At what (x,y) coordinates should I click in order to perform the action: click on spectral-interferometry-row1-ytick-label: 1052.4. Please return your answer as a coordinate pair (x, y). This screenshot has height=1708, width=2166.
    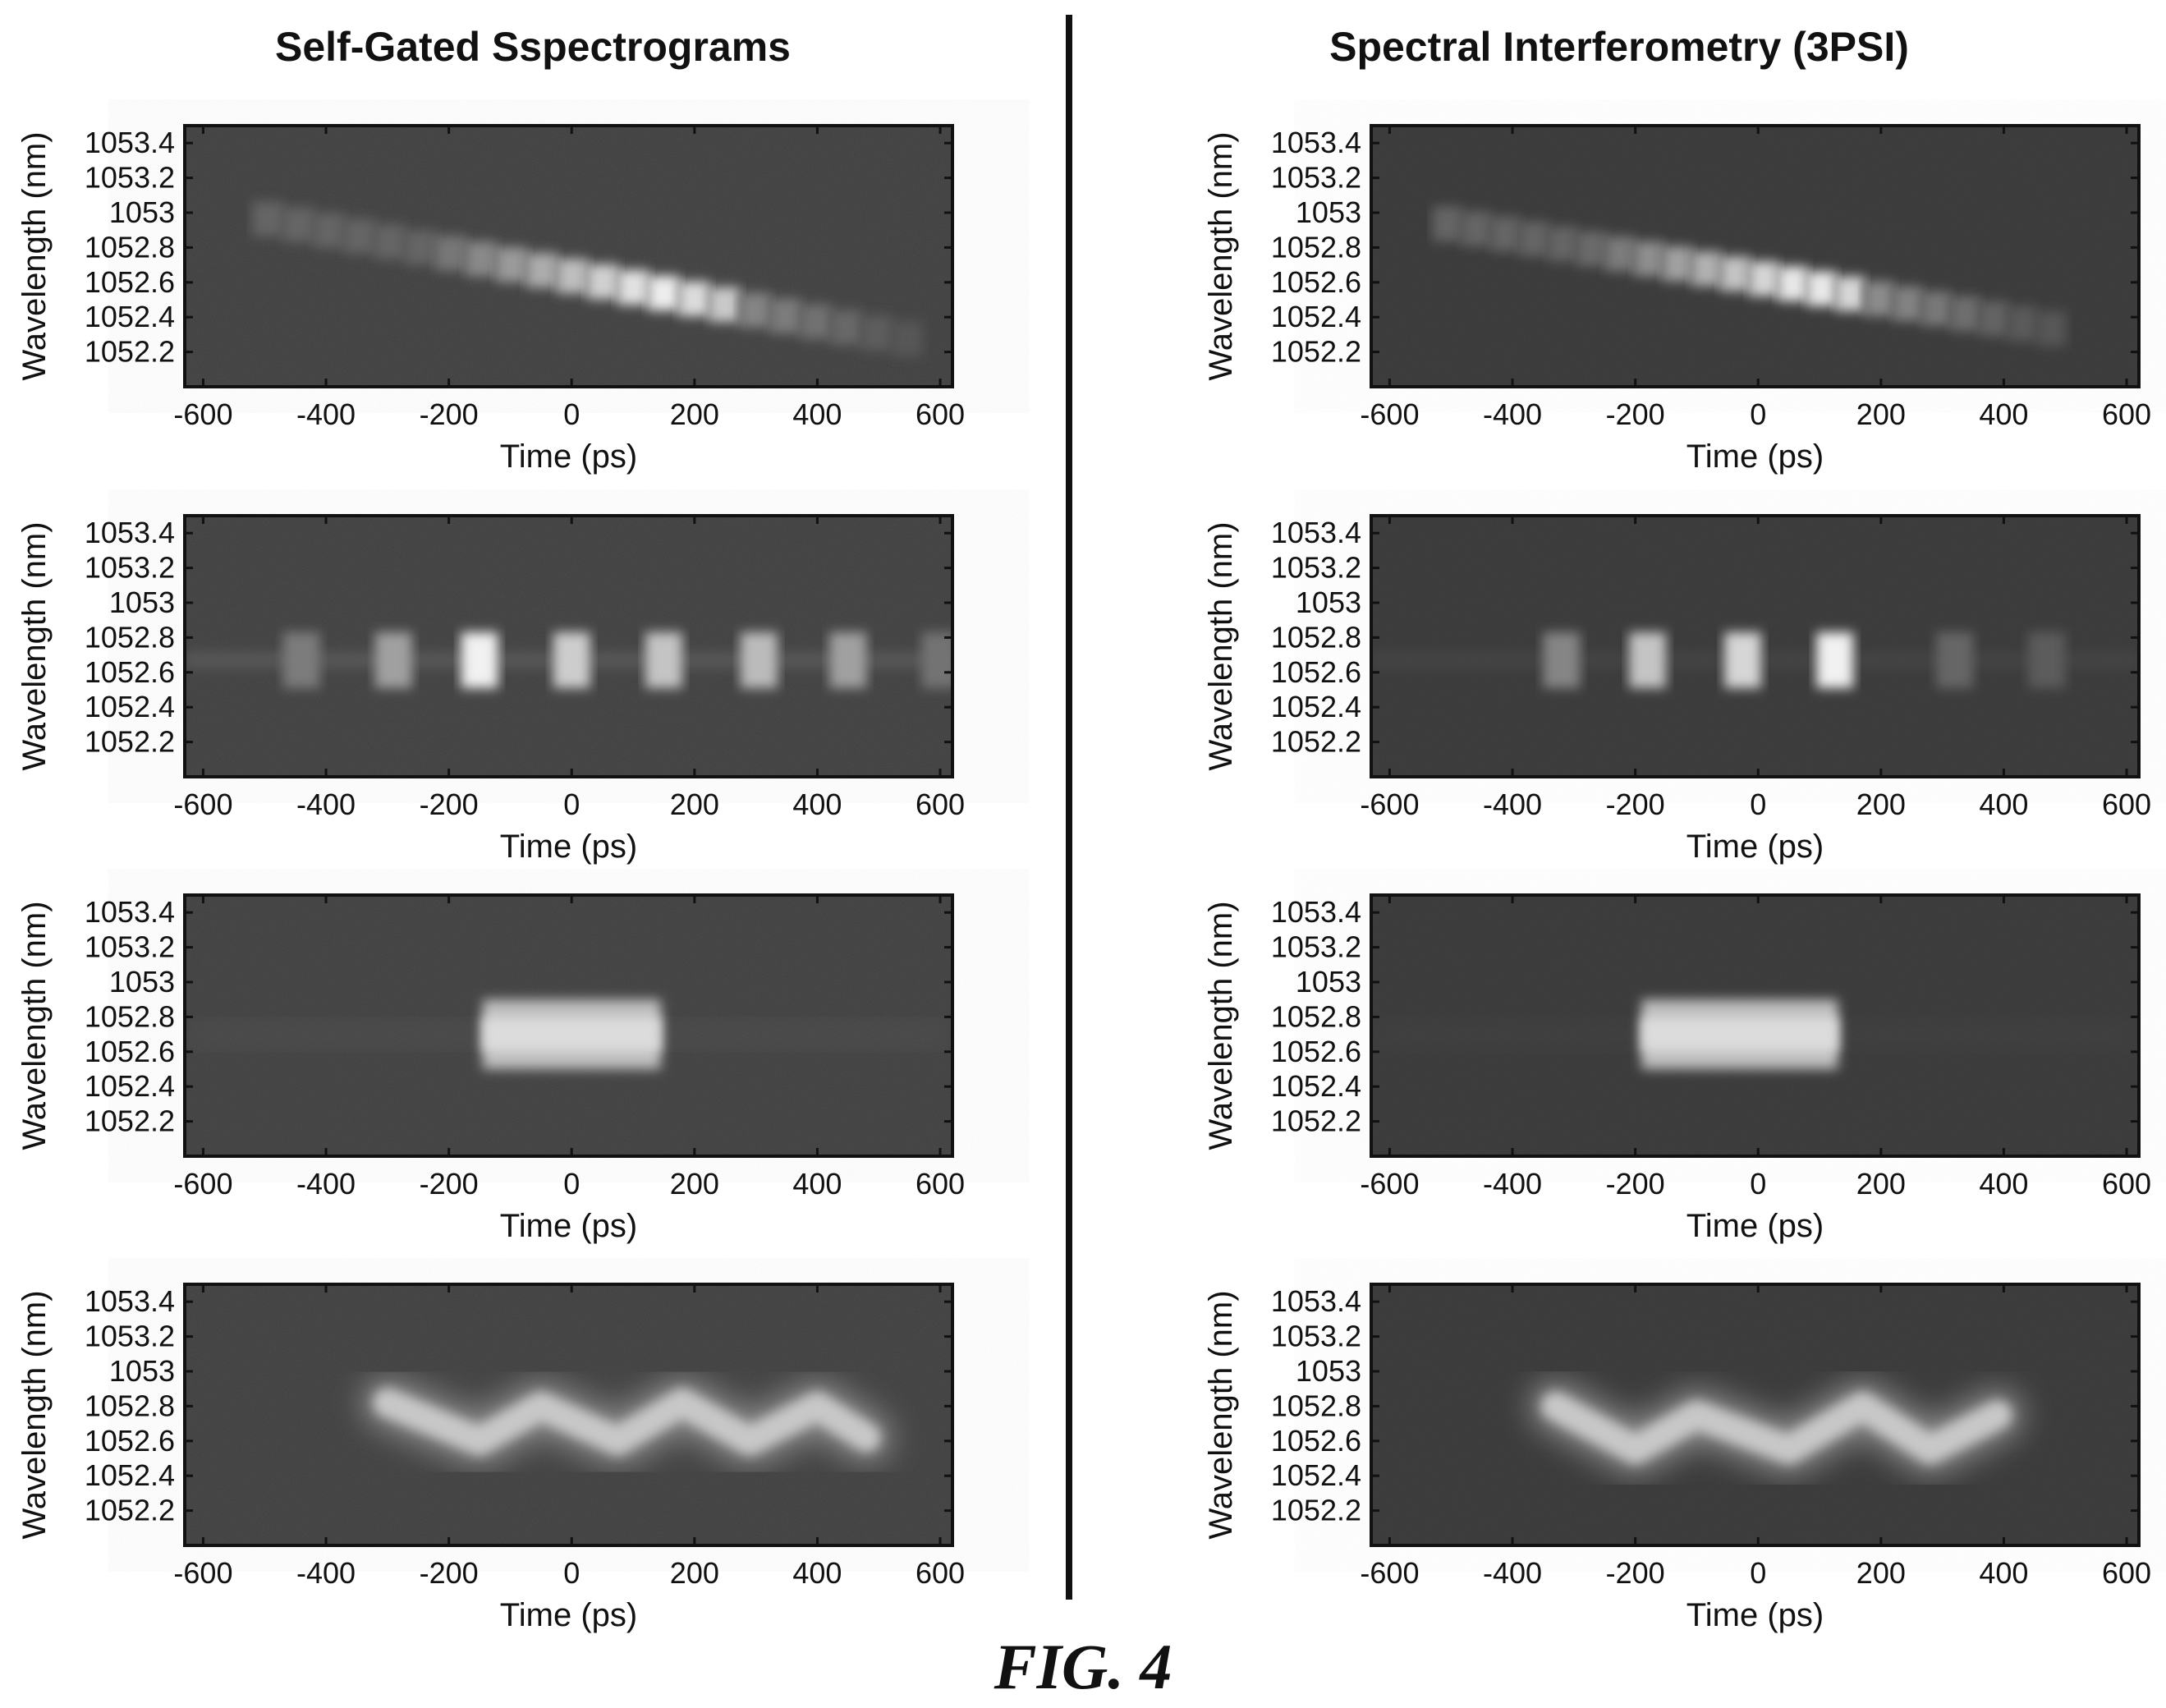
    Looking at the image, I should click on (1316, 316).